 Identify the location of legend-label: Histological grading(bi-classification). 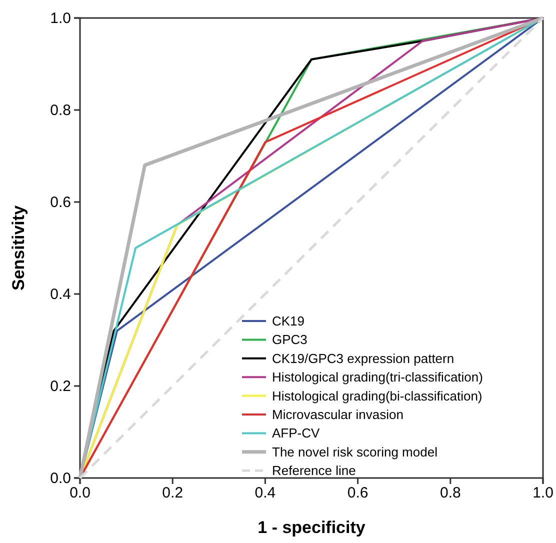
(377, 396).